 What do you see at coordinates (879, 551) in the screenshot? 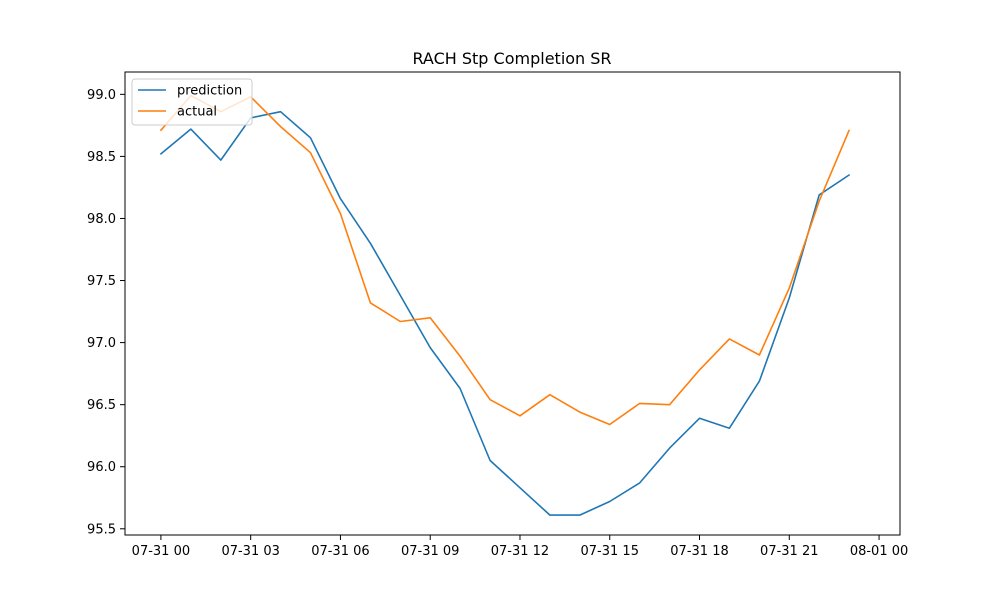
I see `x-tick-label: 08-01 00` at bounding box center [879, 551].